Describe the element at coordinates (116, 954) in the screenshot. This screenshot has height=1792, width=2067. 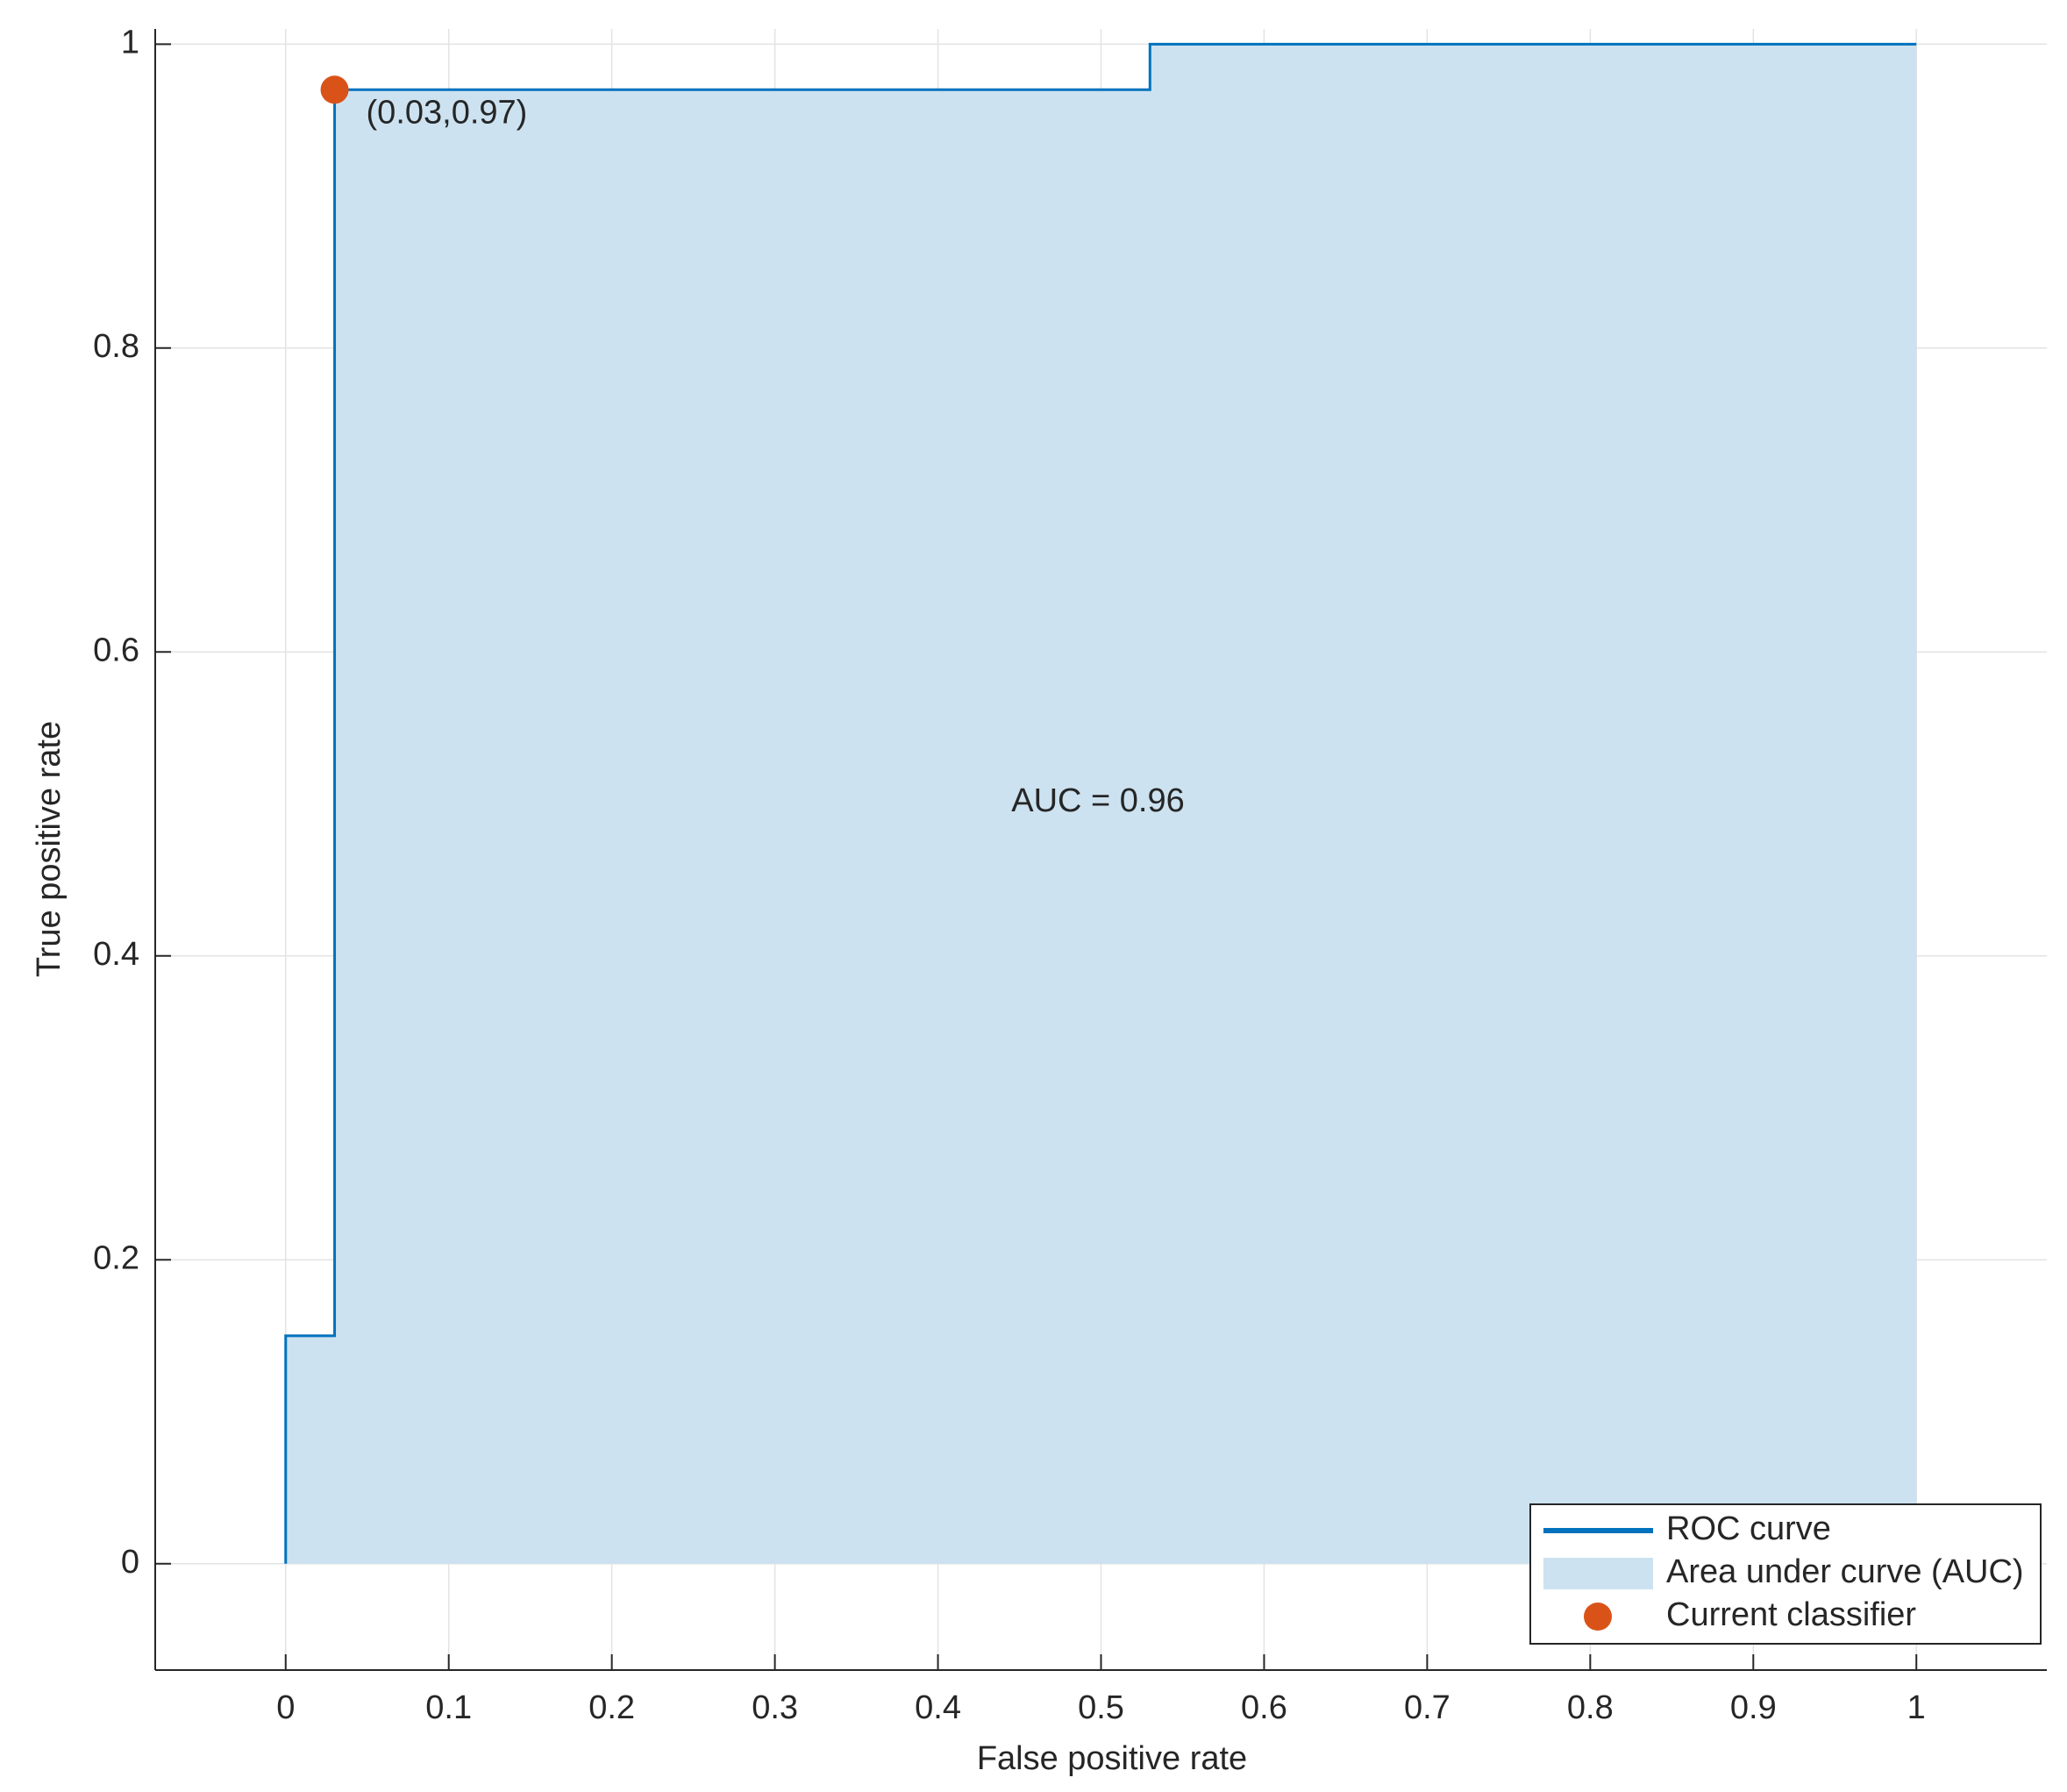
I see `y-tick-label: 0.4` at that location.